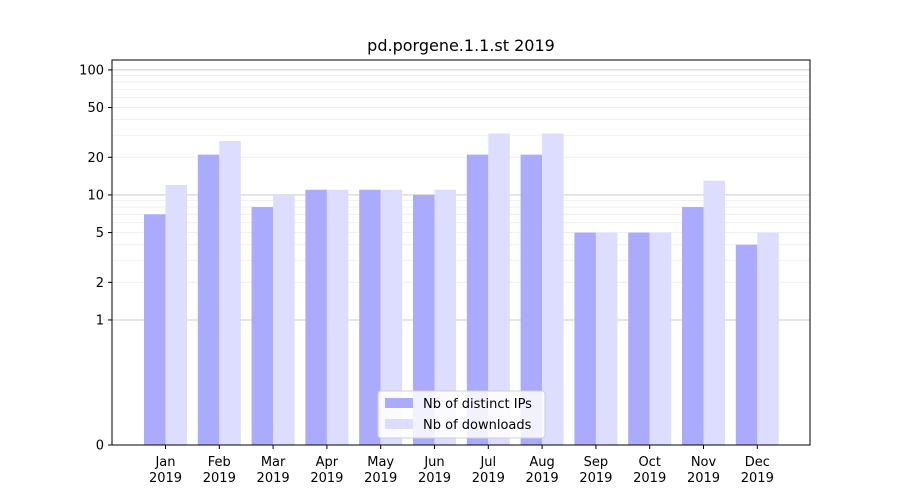 The image size is (900, 500). Describe the element at coordinates (477, 425) in the screenshot. I see `legend-label-downloads: Nb of downloads` at that location.